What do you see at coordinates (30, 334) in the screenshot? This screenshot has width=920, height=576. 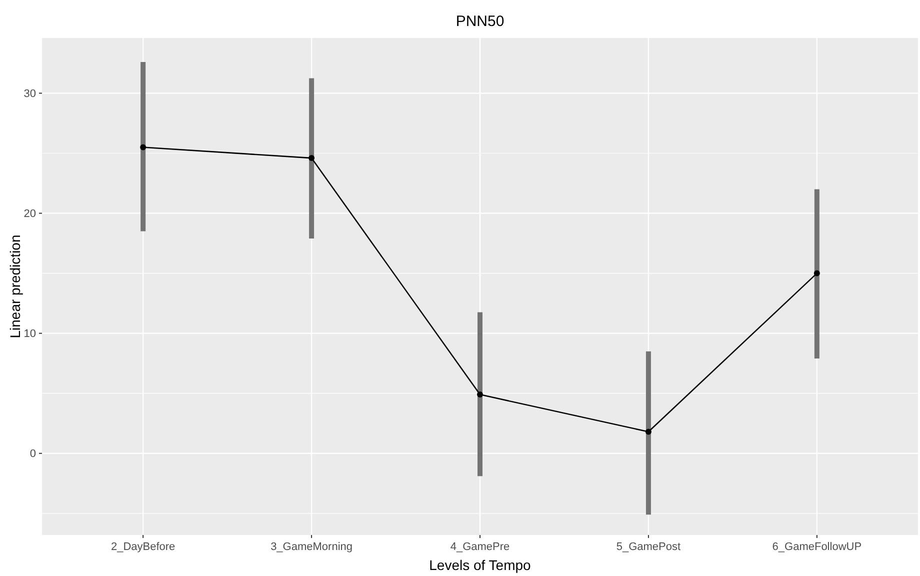 I see `y-tick-label: 10` at bounding box center [30, 334].